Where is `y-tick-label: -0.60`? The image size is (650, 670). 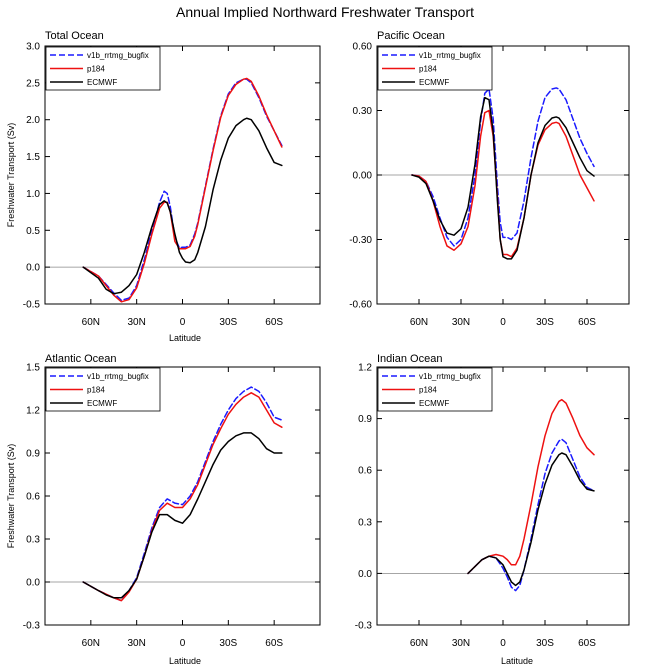 y-tick-label: -0.60 is located at coordinates (360, 305).